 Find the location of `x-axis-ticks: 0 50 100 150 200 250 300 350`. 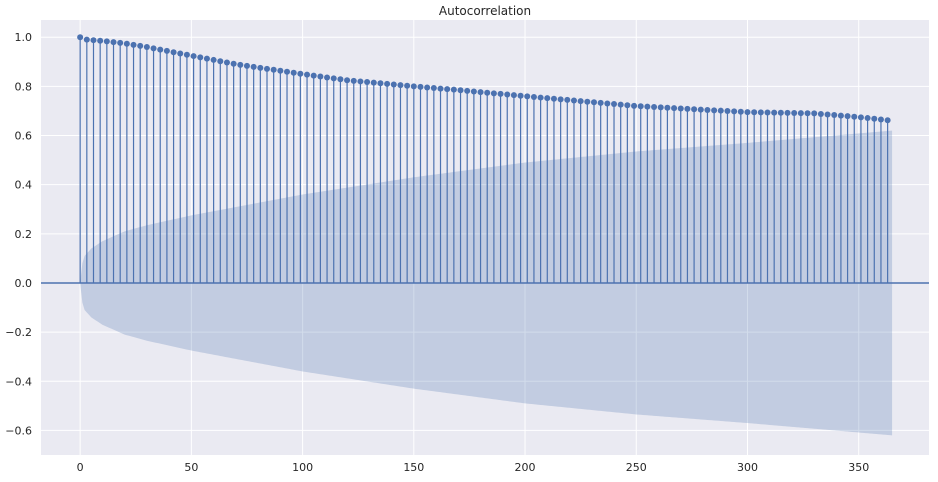

x-axis-ticks: 0 50 100 150 200 250 300 350 is located at coordinates (473, 467).